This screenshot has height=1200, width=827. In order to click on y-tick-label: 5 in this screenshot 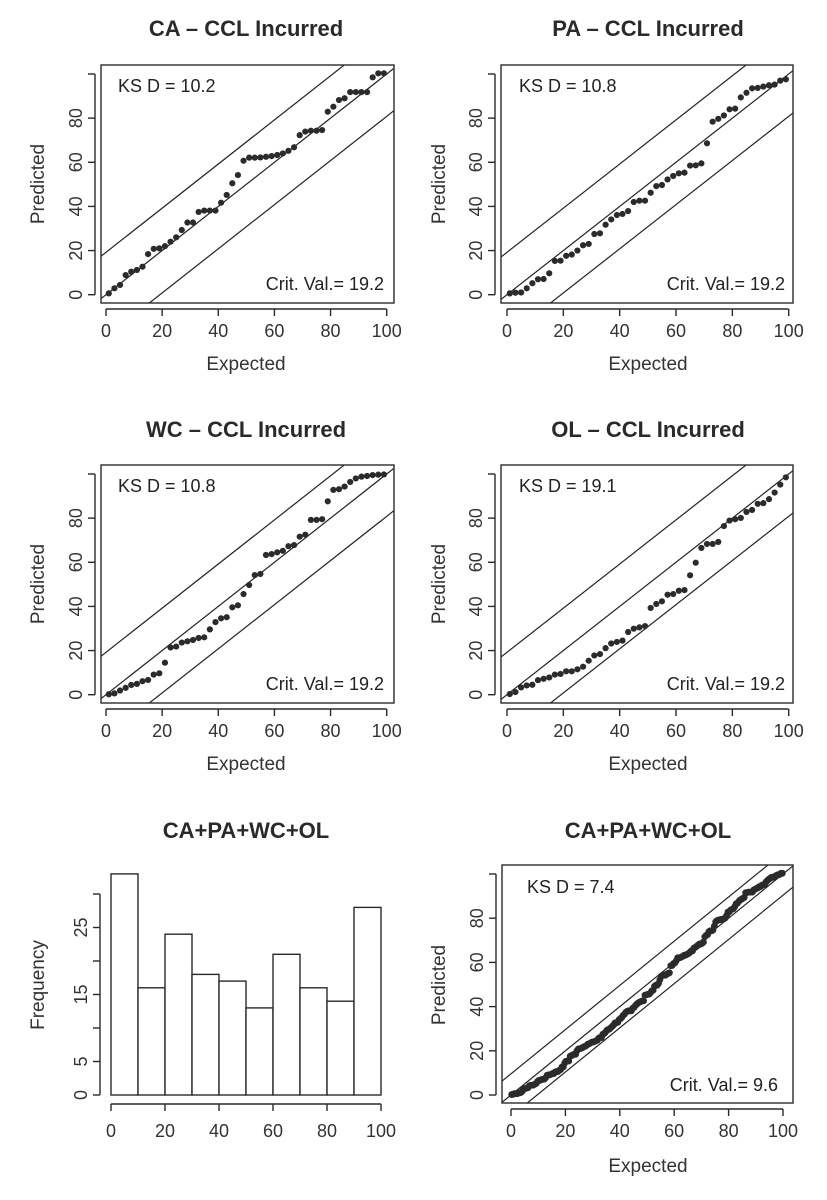, I will do `click(81, 1061)`.